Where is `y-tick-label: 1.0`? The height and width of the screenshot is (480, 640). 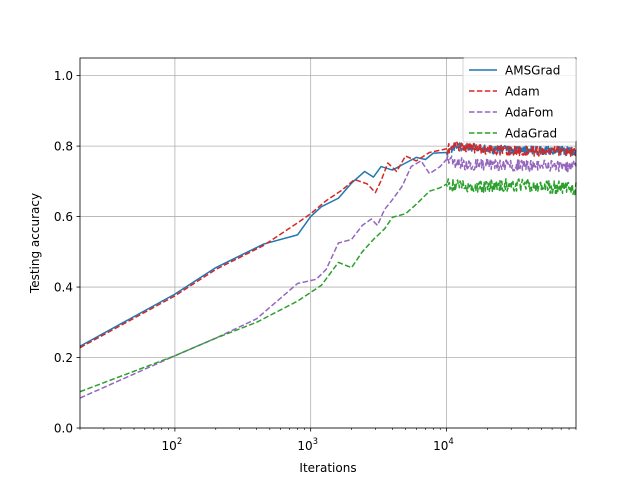 y-tick-label: 1.0 is located at coordinates (63, 76).